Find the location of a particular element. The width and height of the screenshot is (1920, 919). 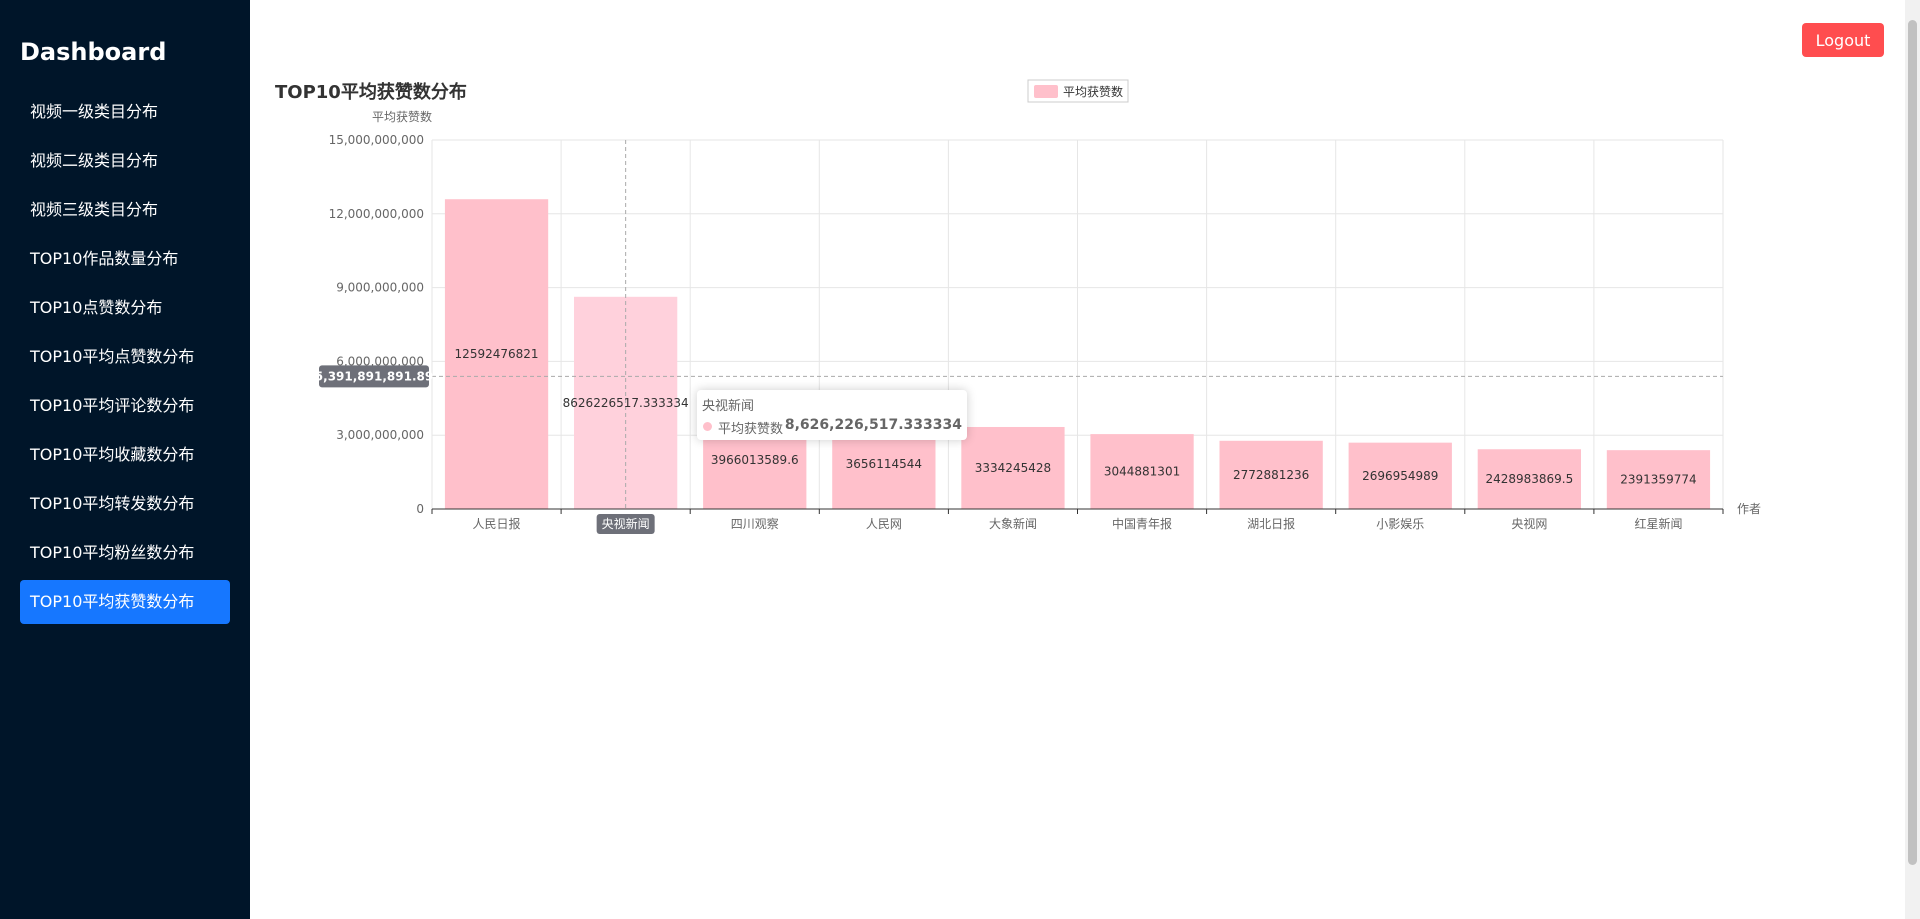

bar-value-label-6: 2772881236 is located at coordinates (1271, 475).